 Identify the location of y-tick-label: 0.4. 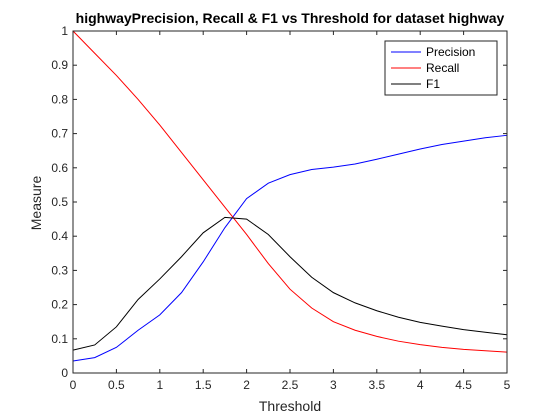
(59, 236).